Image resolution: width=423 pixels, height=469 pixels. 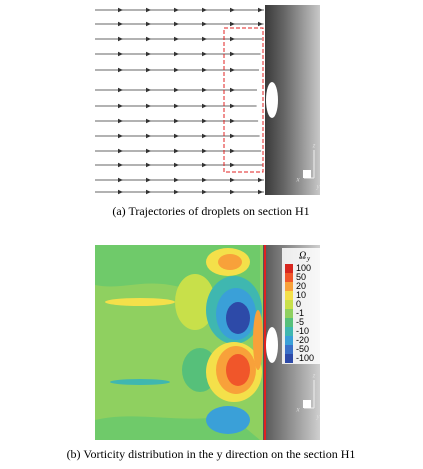 What do you see at coordinates (301, 286) in the screenshot?
I see `legend-label: 20` at bounding box center [301, 286].